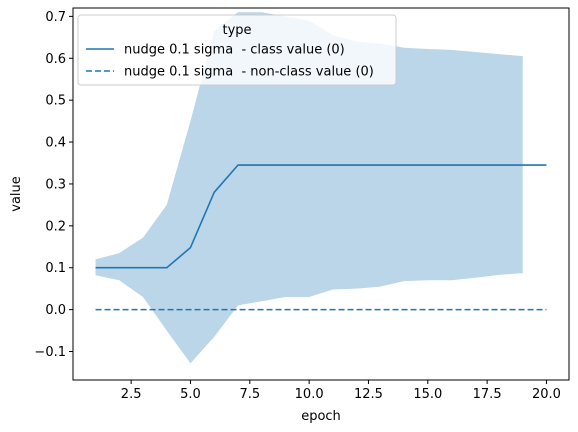  What do you see at coordinates (190, 394) in the screenshot?
I see `x-tick-label: 5.0` at bounding box center [190, 394].